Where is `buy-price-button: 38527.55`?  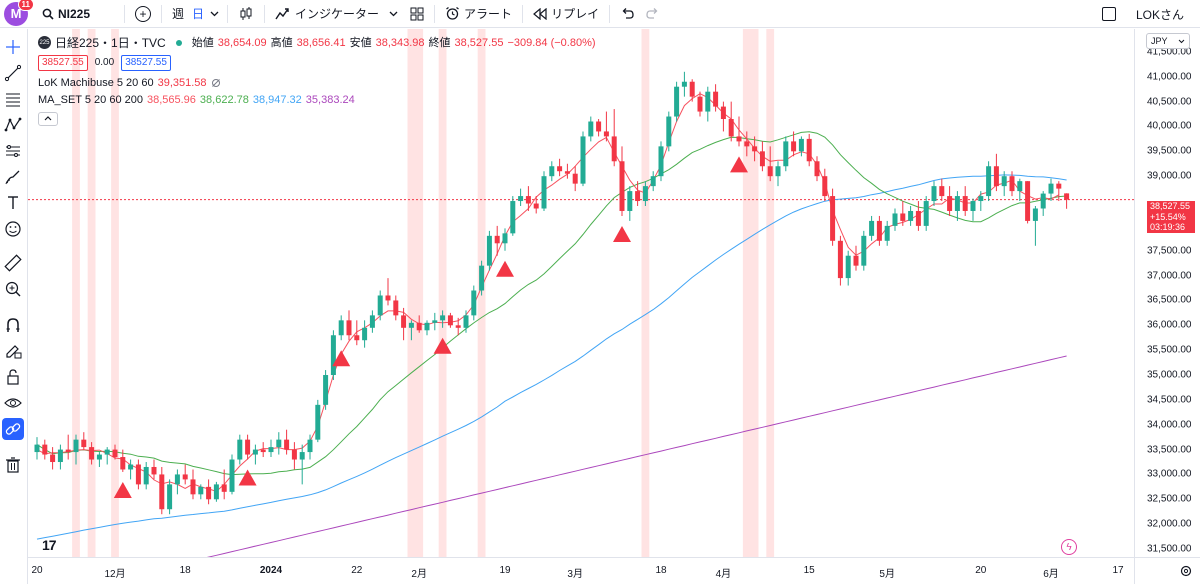 buy-price-button: 38527.55 is located at coordinates (146, 62).